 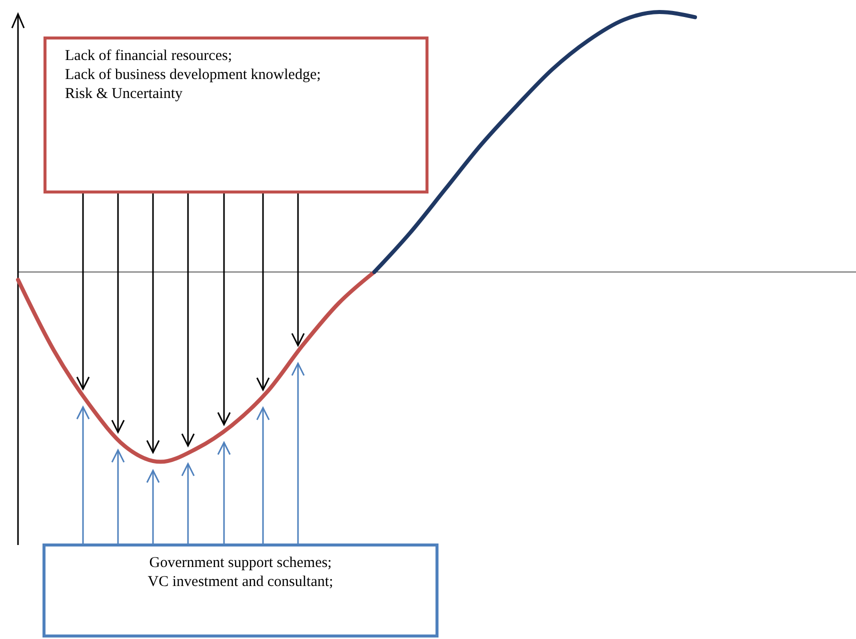 I want to click on text: Government support schemes; VC investment and consultant;, so click(x=241, y=572).